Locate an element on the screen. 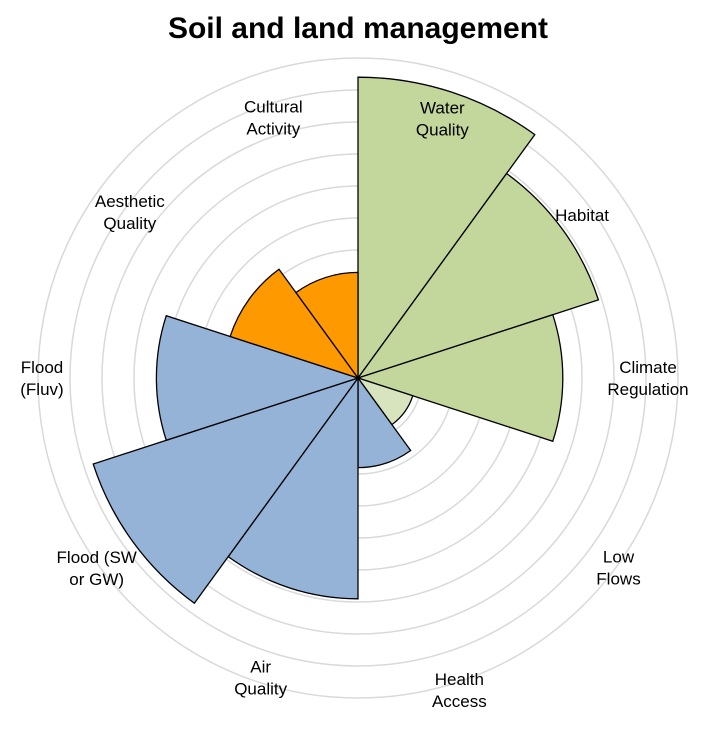 This screenshot has width=701, height=736. category-label: Water is located at coordinates (442, 107).